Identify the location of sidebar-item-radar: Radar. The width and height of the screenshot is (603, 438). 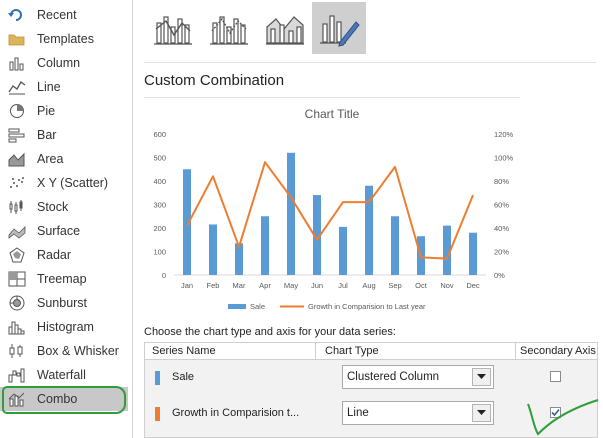
(64, 255).